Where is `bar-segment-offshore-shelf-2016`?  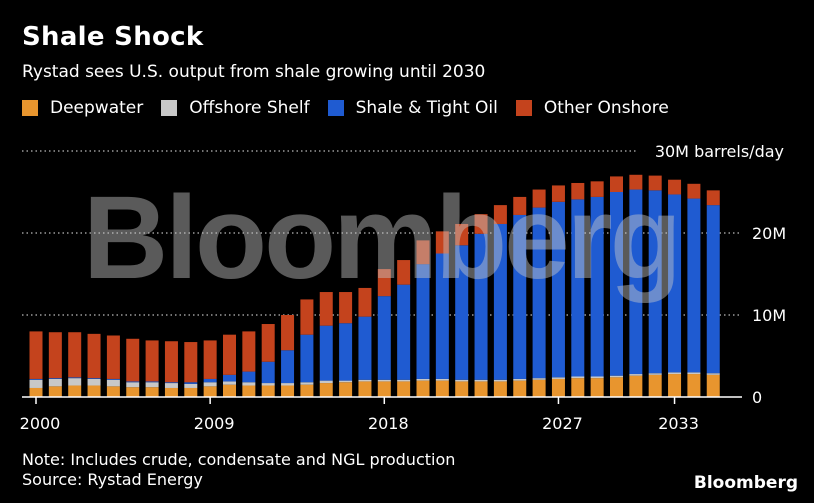 bar-segment-offshore-shelf-2016 is located at coordinates (346, 381).